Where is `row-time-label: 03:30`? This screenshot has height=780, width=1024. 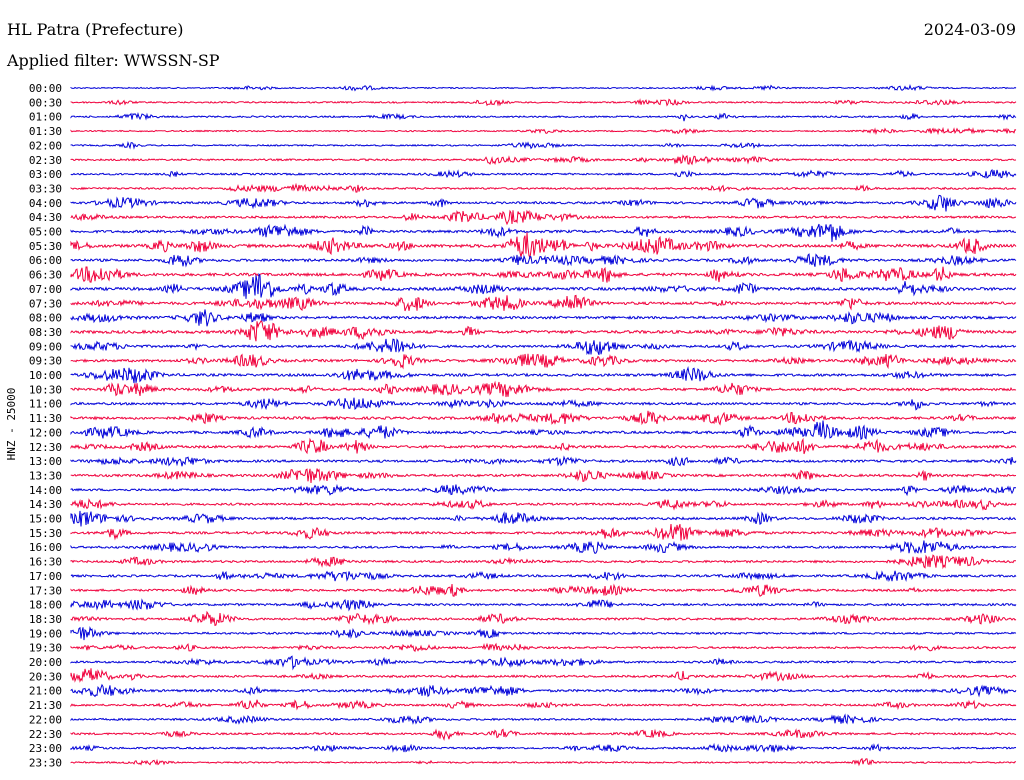
row-time-label: 03:30 is located at coordinates (45, 188).